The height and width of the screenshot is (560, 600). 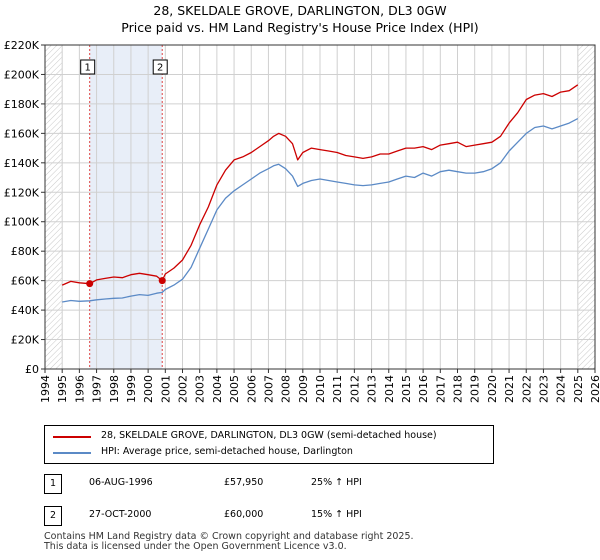 What do you see at coordinates (22, 104) in the screenshot?
I see `y-tick-label: £180K` at bounding box center [22, 104].